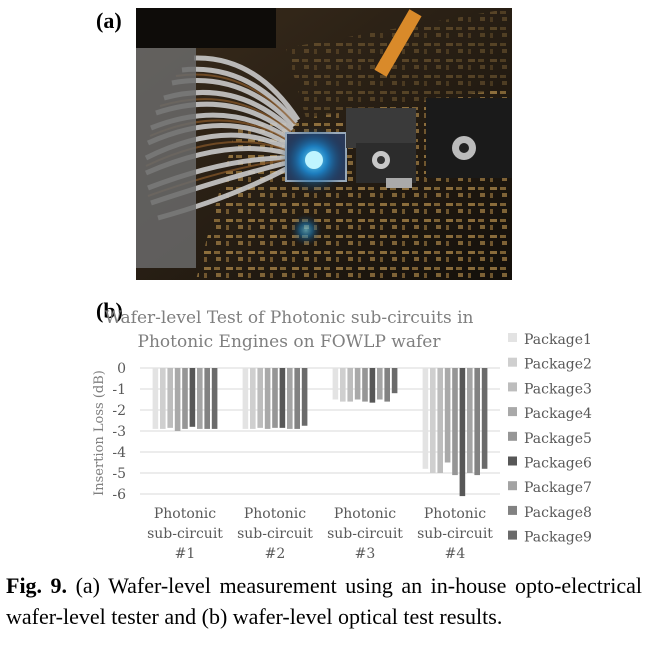 Image resolution: width=650 pixels, height=665 pixels. Describe the element at coordinates (109, 310) in the screenshot. I see `panel-b-label: (b)` at that location.